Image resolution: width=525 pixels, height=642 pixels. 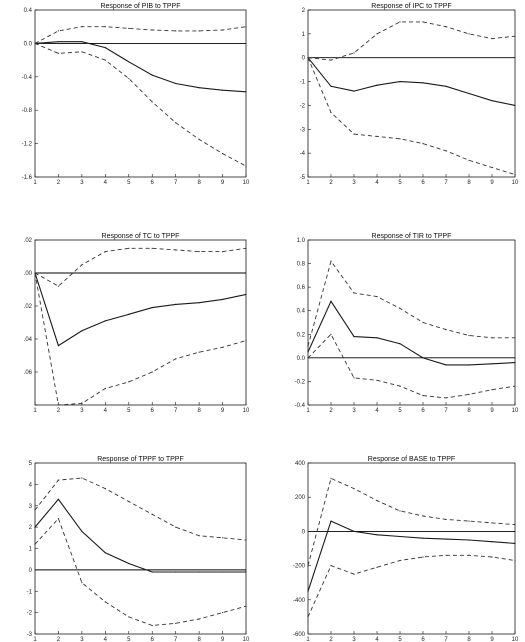 What do you see at coordinates (304, 35) in the screenshot?
I see `y-tick-label: 1` at bounding box center [304, 35].